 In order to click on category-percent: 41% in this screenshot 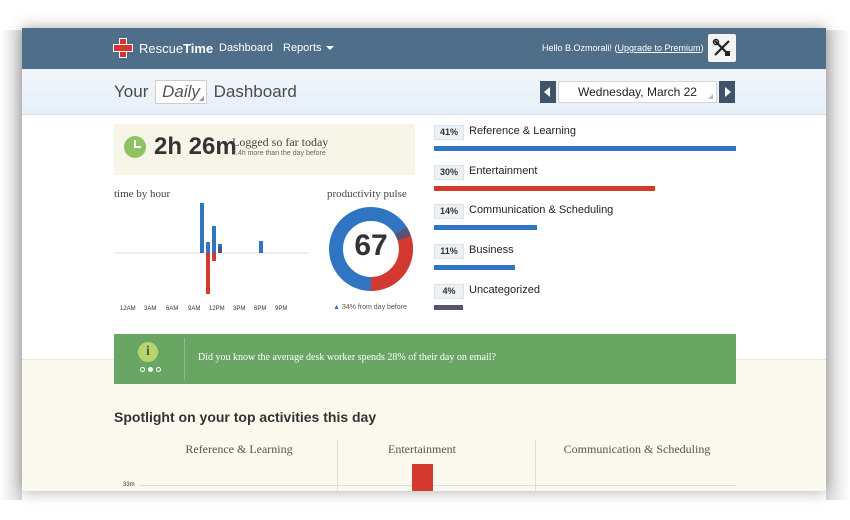, I will do `click(449, 132)`.